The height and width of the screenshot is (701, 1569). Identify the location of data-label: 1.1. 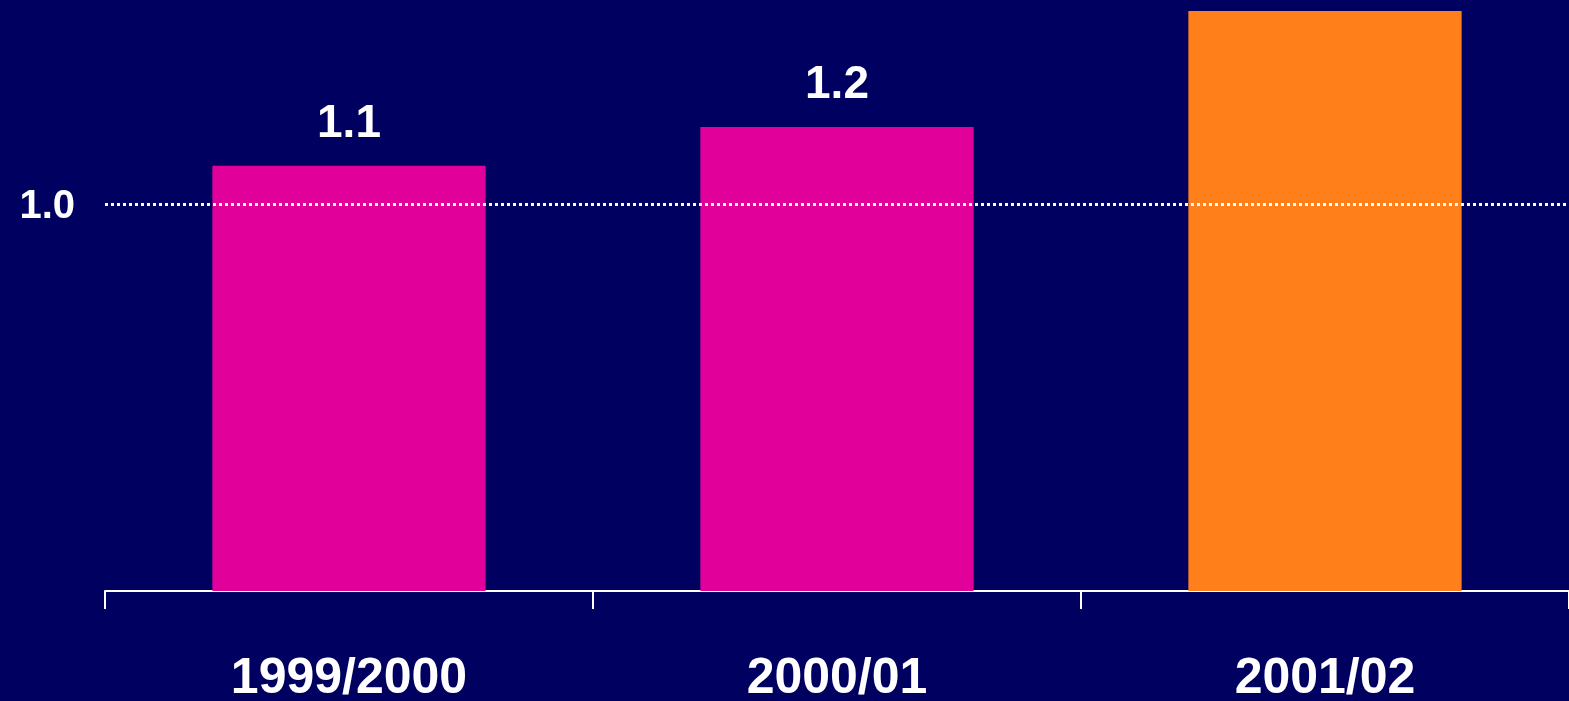
(349, 120).